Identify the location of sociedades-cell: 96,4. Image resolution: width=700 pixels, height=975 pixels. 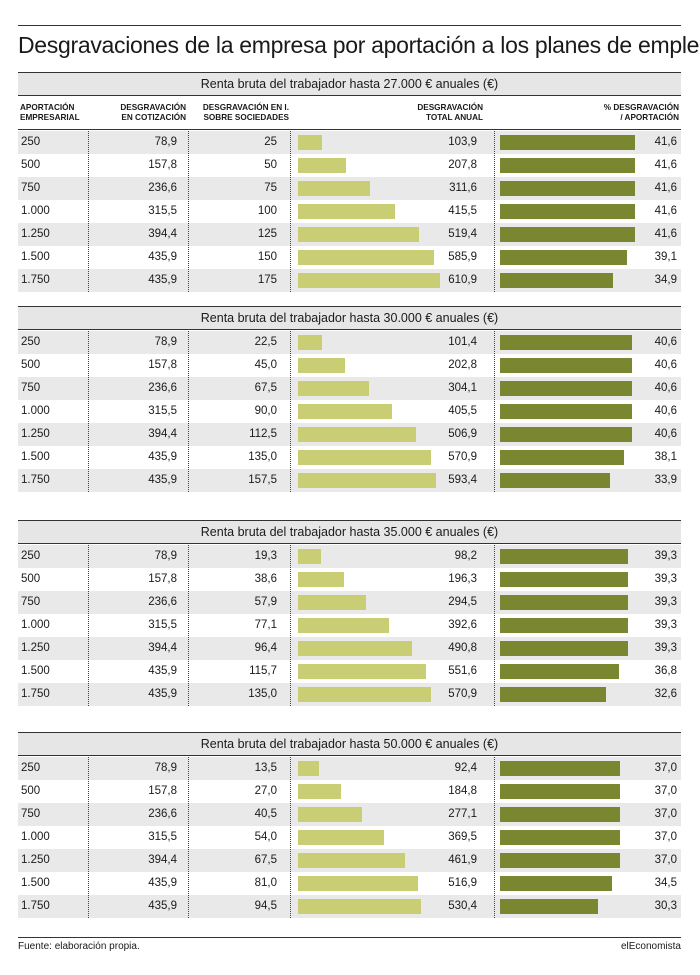
(265, 648).